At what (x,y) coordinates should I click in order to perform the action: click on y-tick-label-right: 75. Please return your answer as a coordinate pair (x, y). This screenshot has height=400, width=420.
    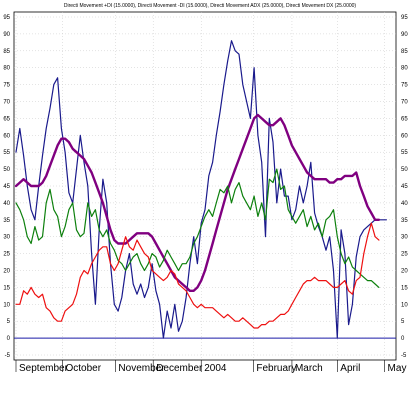
    Looking at the image, I should click on (404, 86).